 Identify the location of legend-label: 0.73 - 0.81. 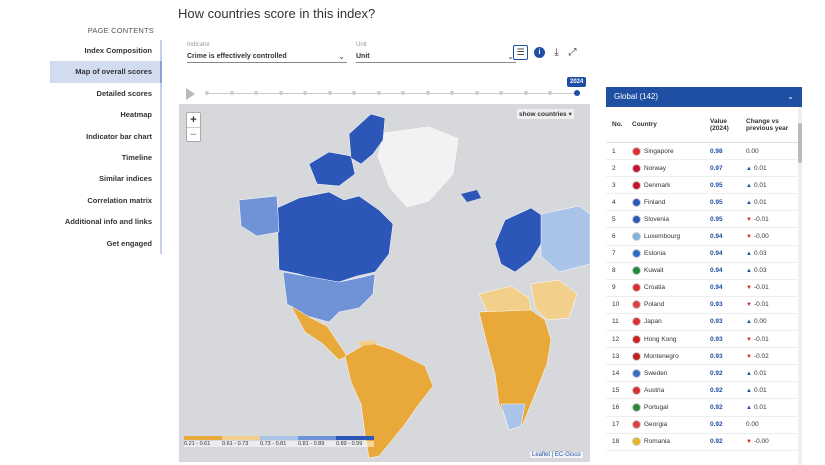
(279, 444).